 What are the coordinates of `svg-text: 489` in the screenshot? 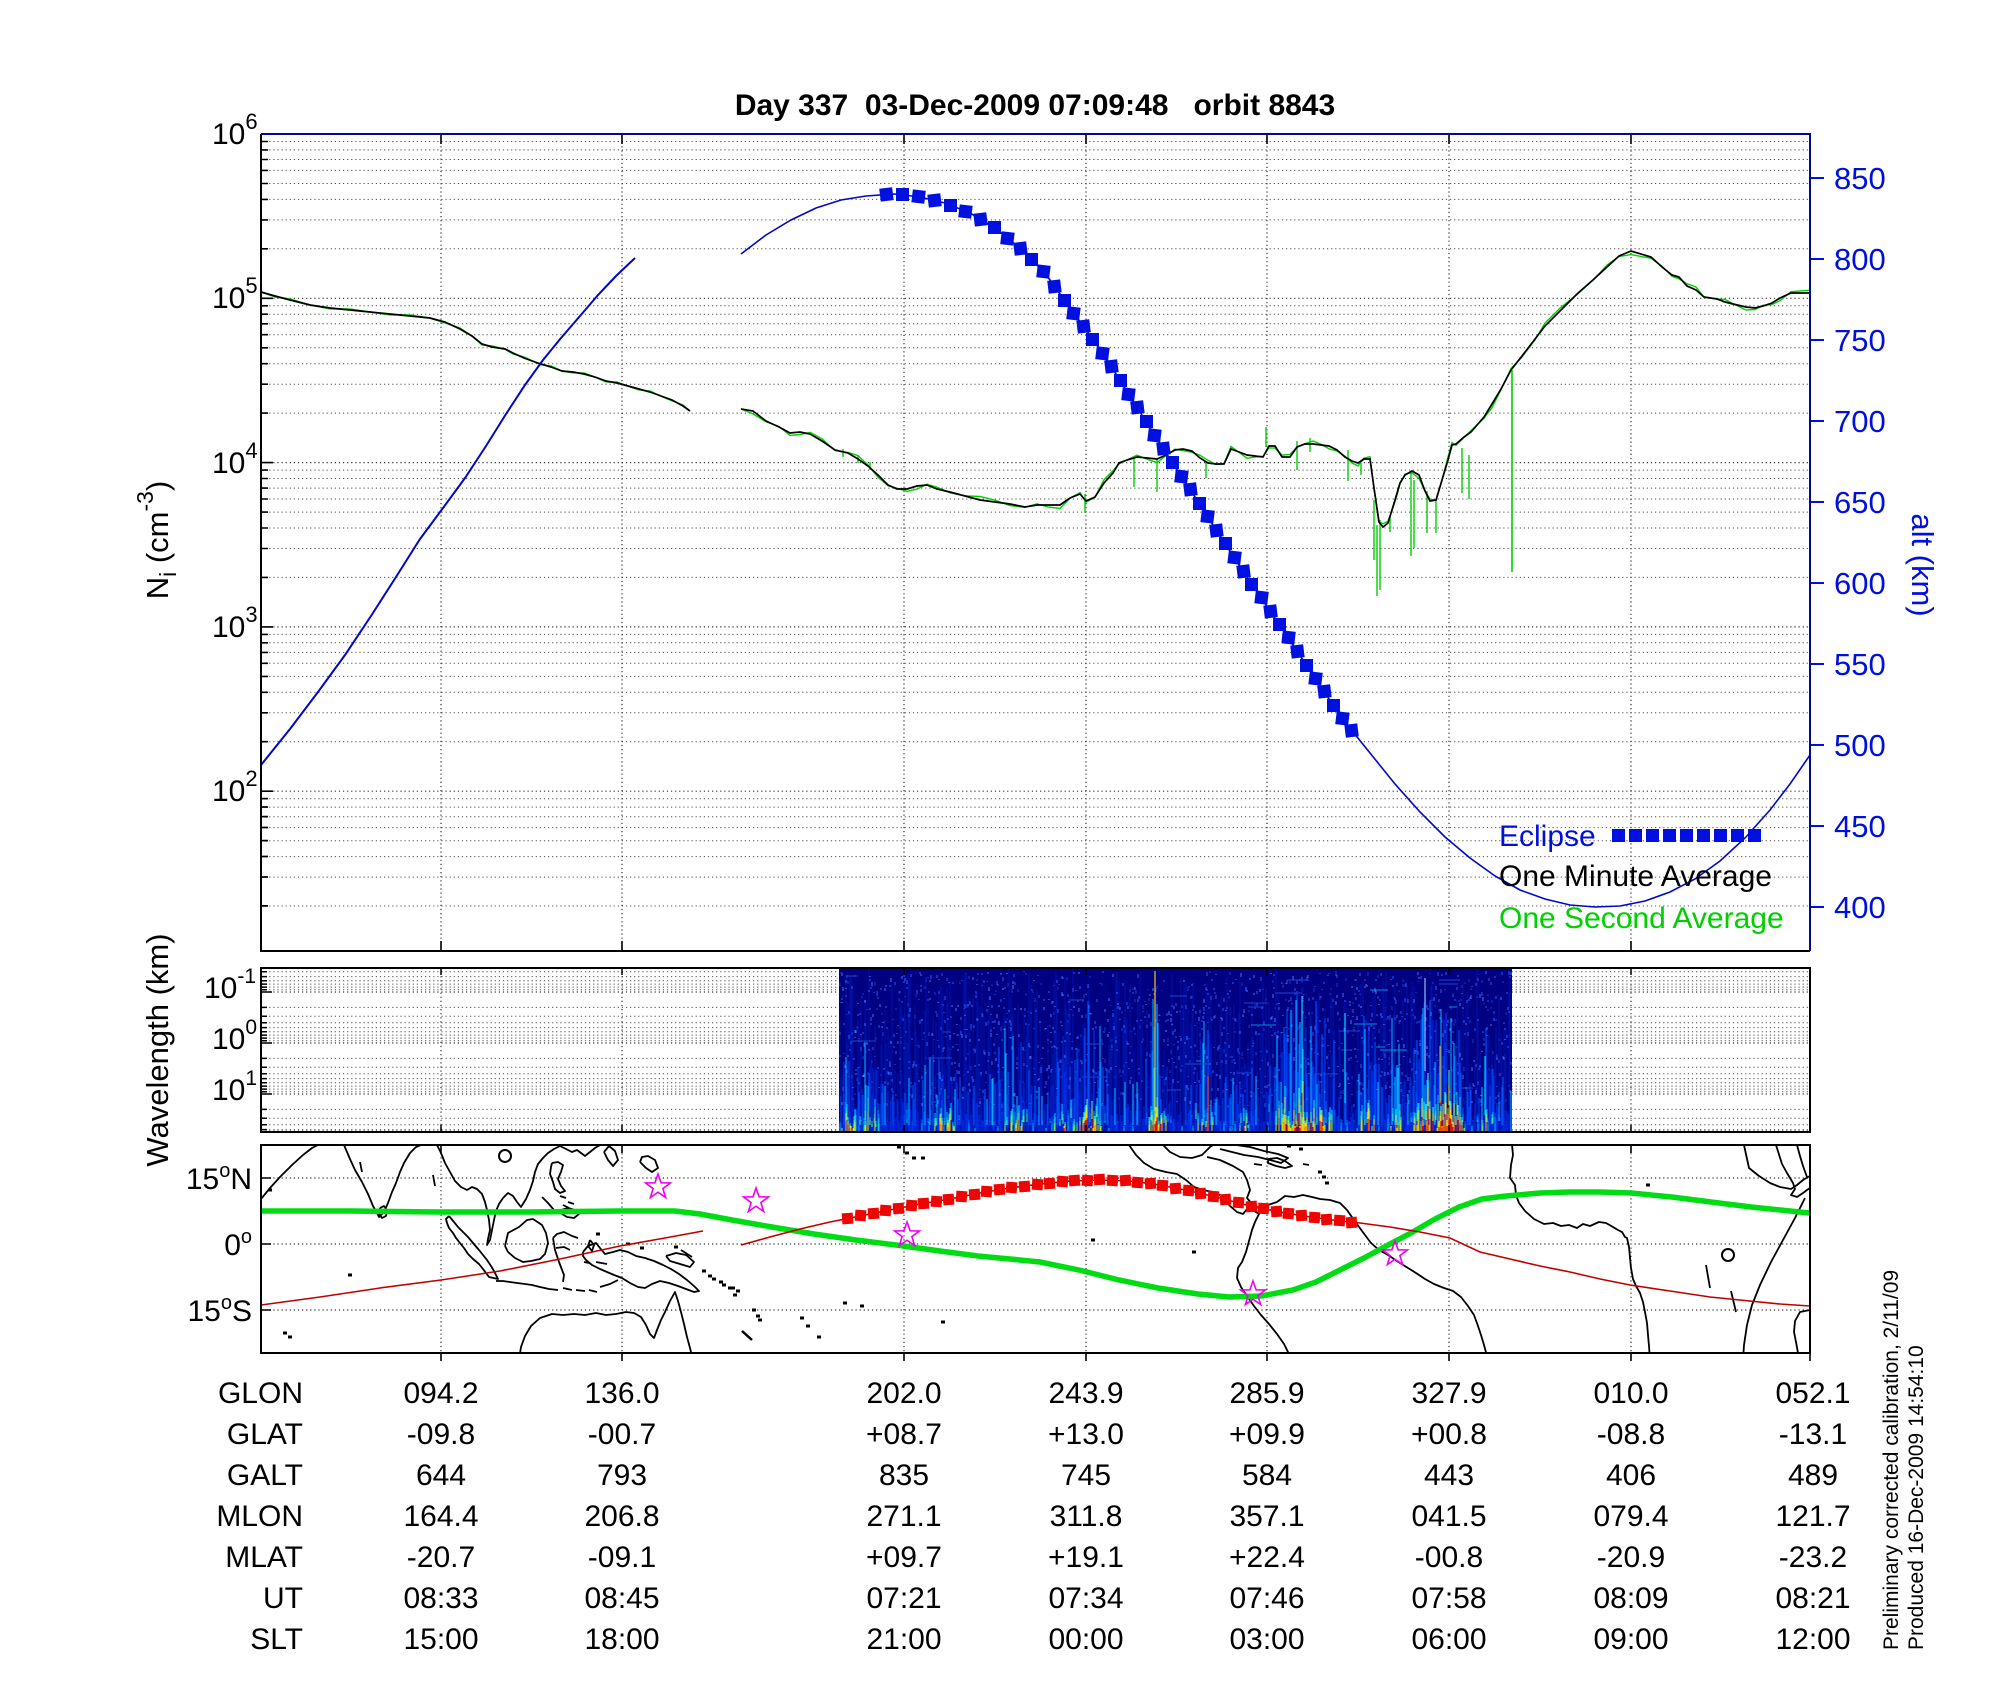 It's located at (1813, 1475).